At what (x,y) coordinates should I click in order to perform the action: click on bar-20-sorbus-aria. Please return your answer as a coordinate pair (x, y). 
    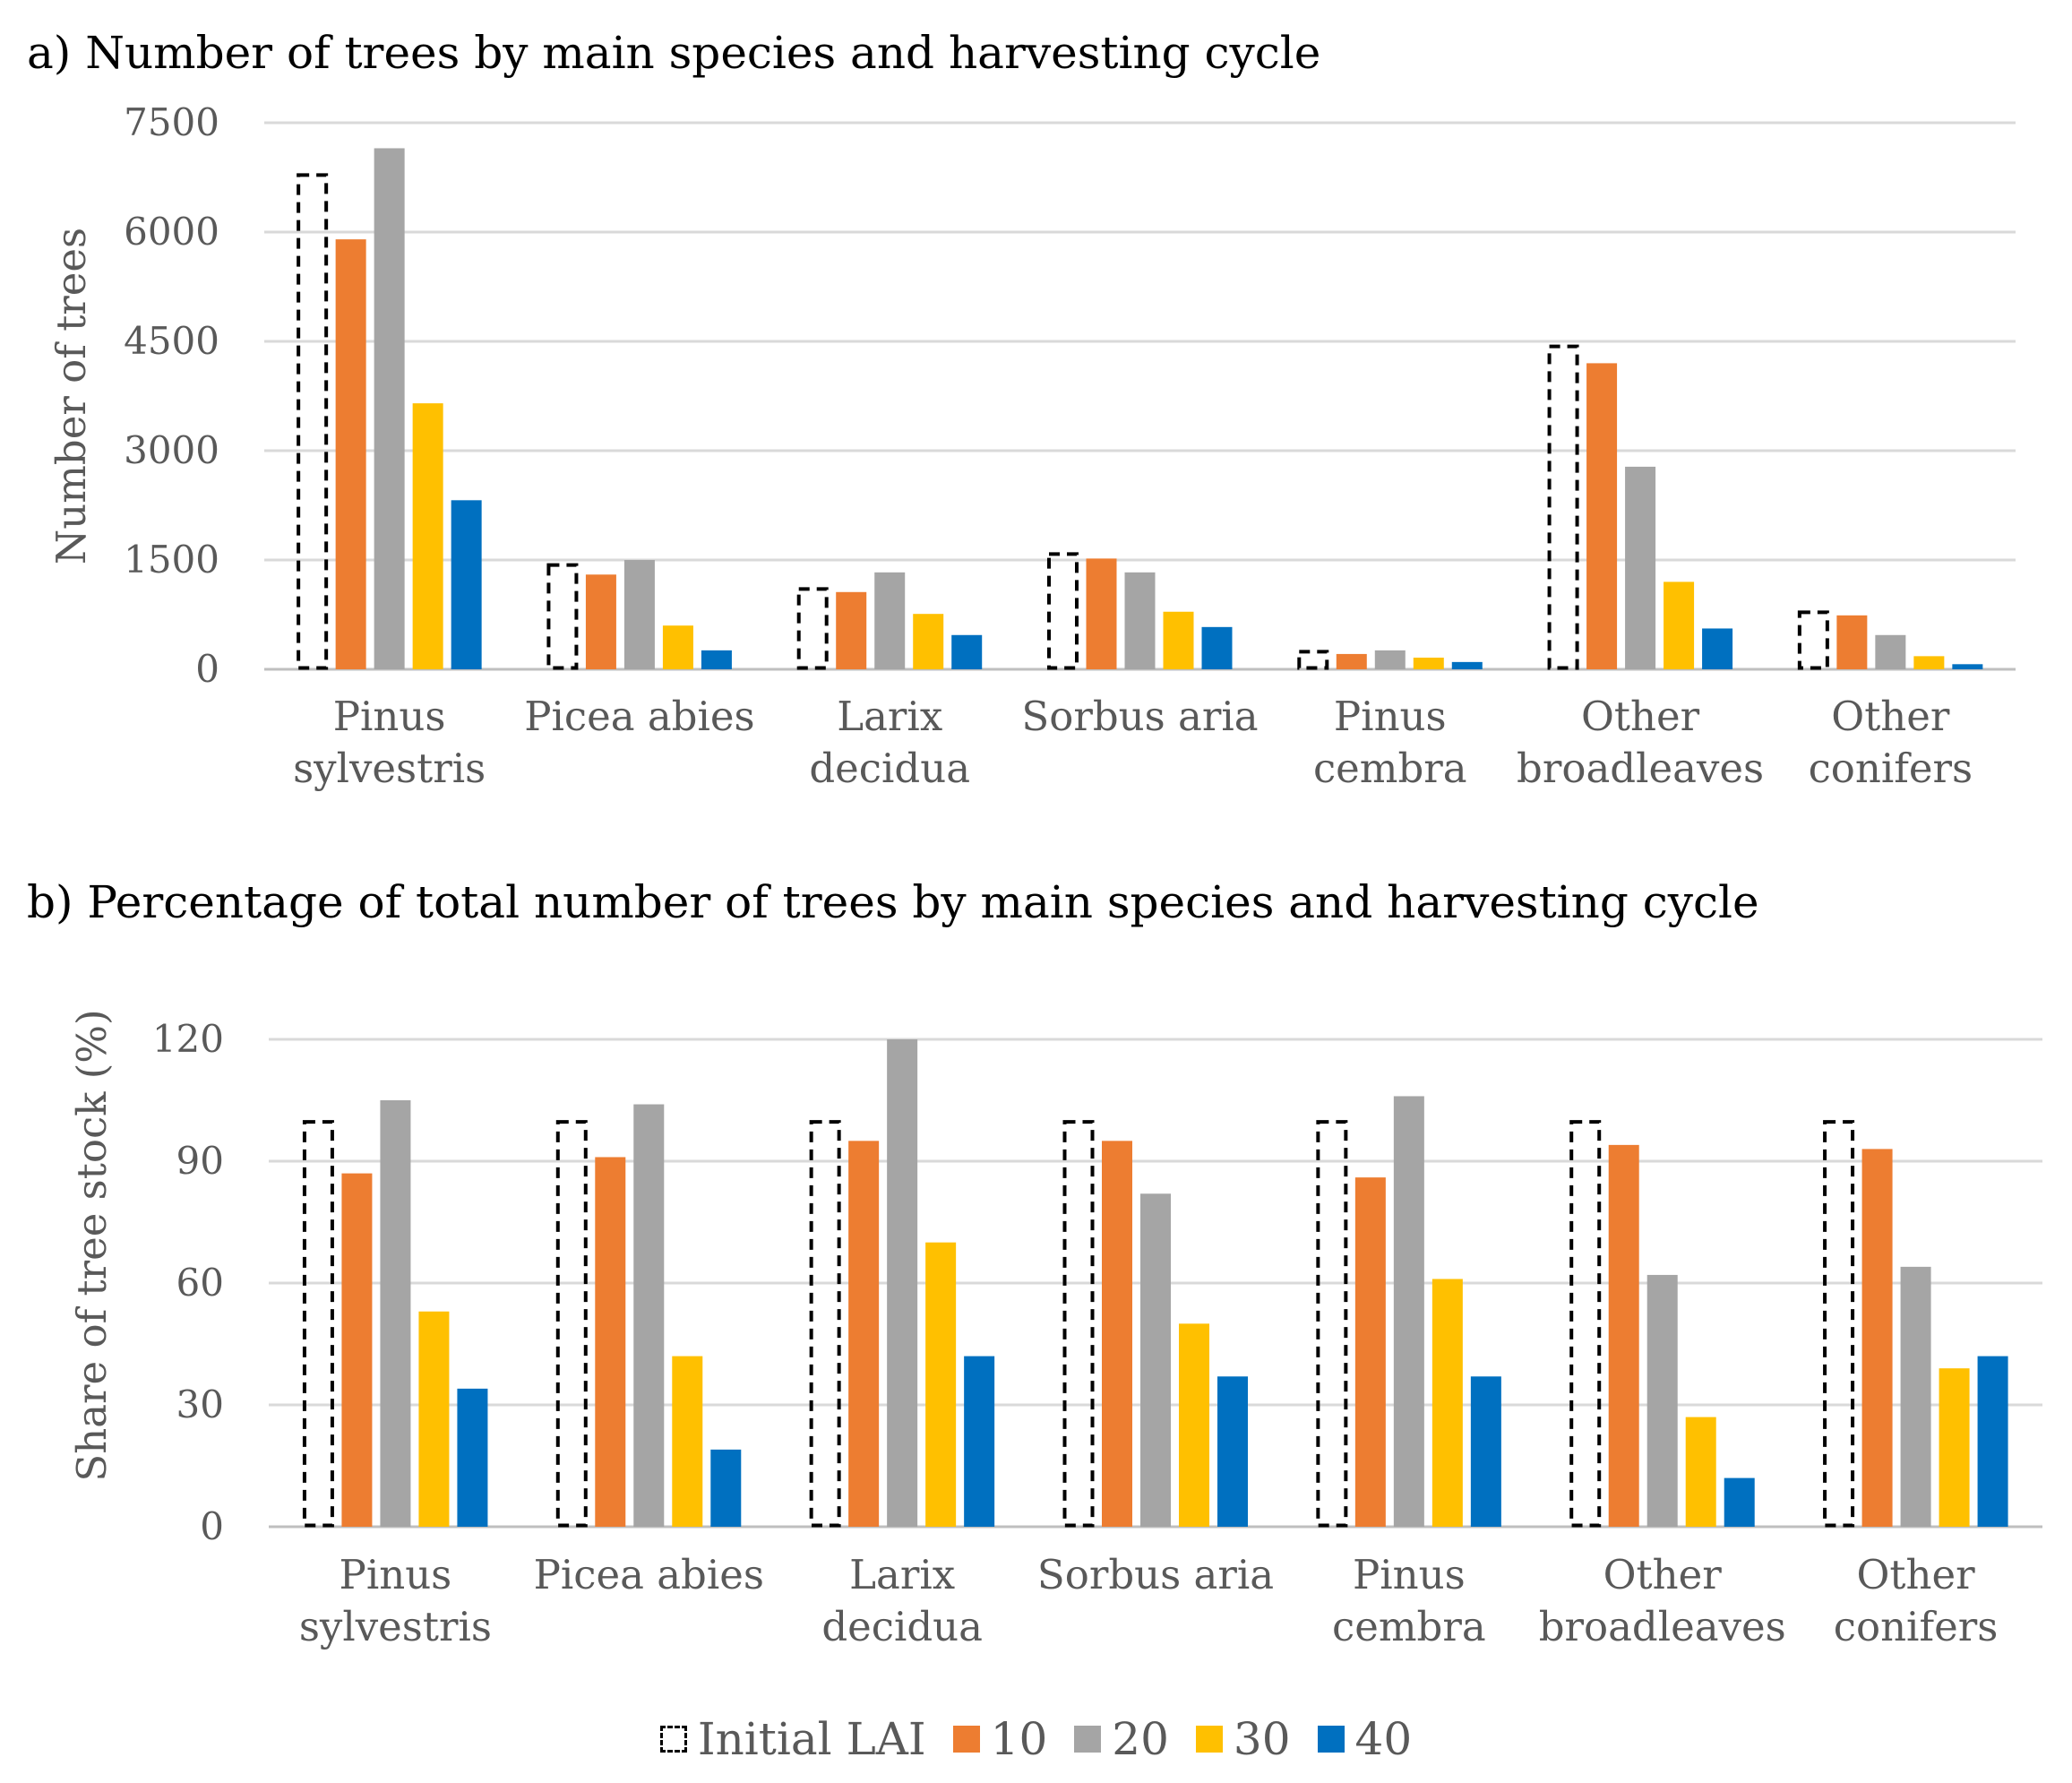
    Looking at the image, I should click on (1140, 620).